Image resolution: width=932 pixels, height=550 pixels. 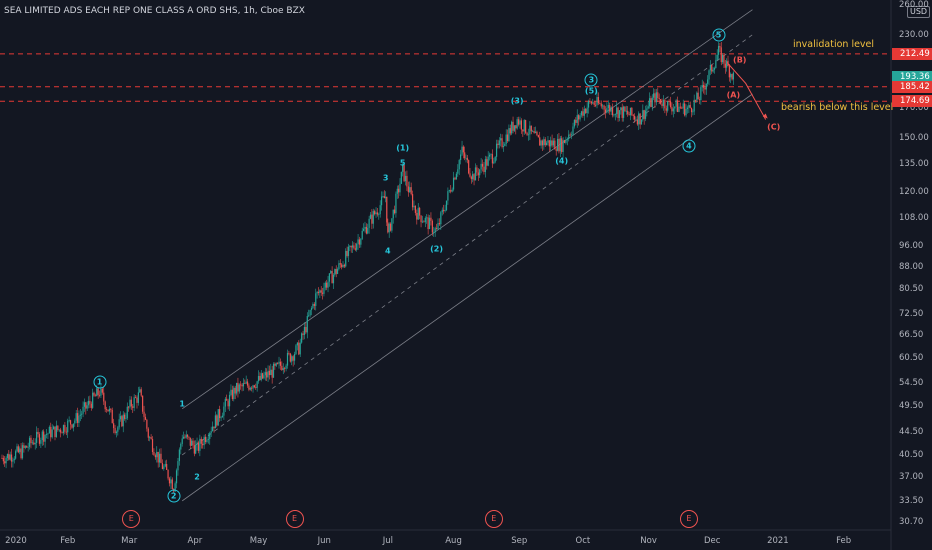 I want to click on price-tick-label: 60.50, so click(x=911, y=357).